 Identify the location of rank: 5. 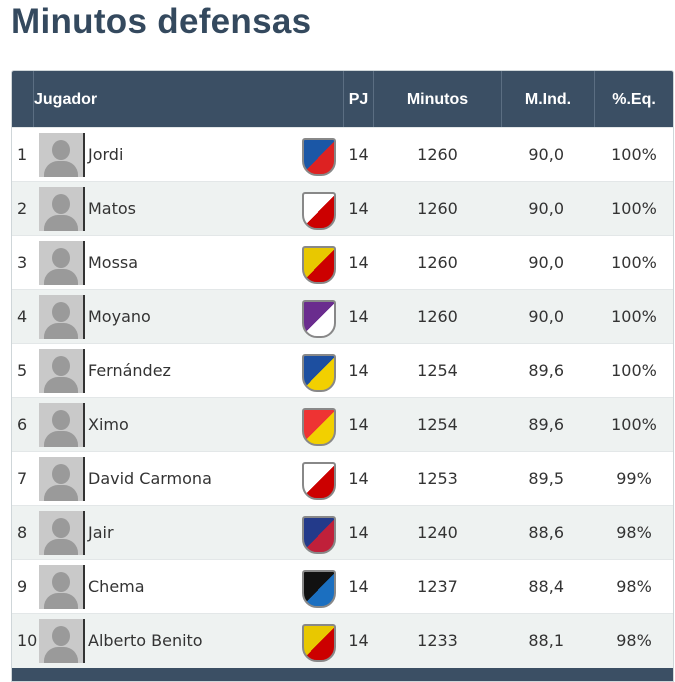
(22, 370).